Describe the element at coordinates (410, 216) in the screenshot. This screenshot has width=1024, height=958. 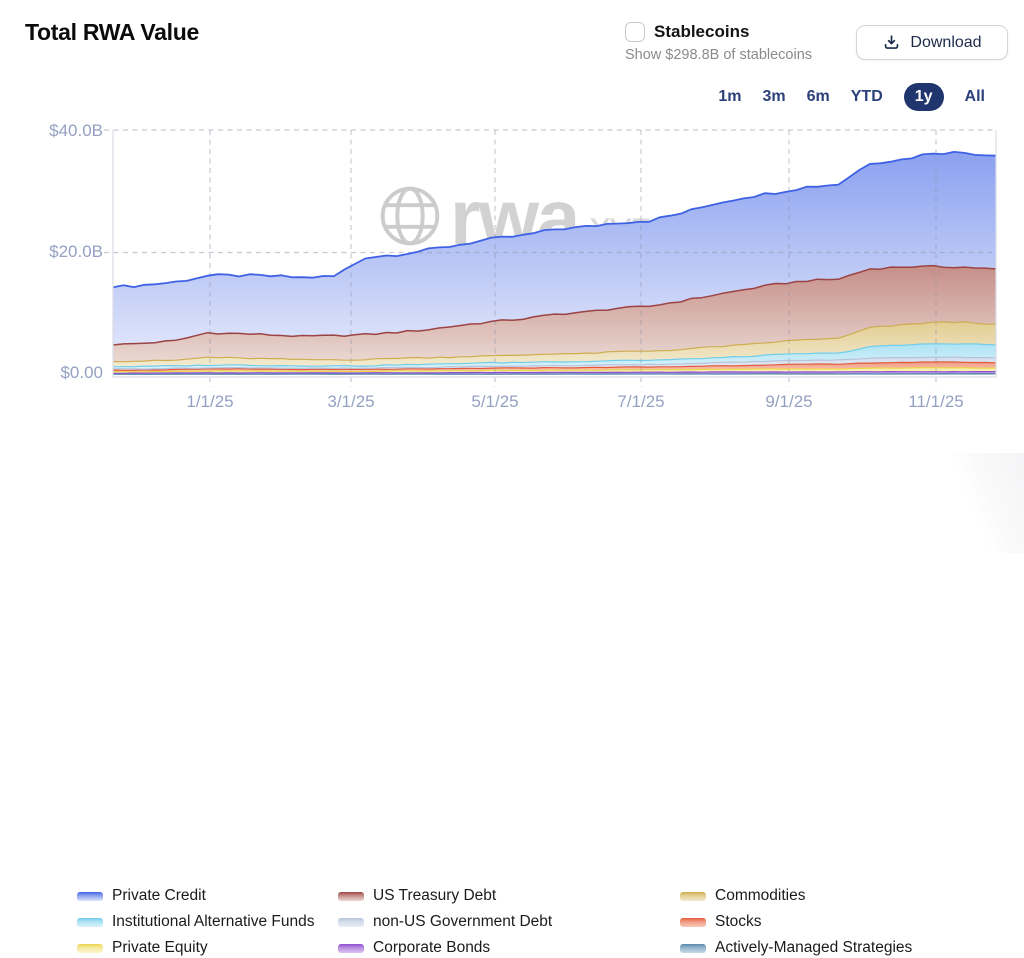
I see `globe-icon` at that location.